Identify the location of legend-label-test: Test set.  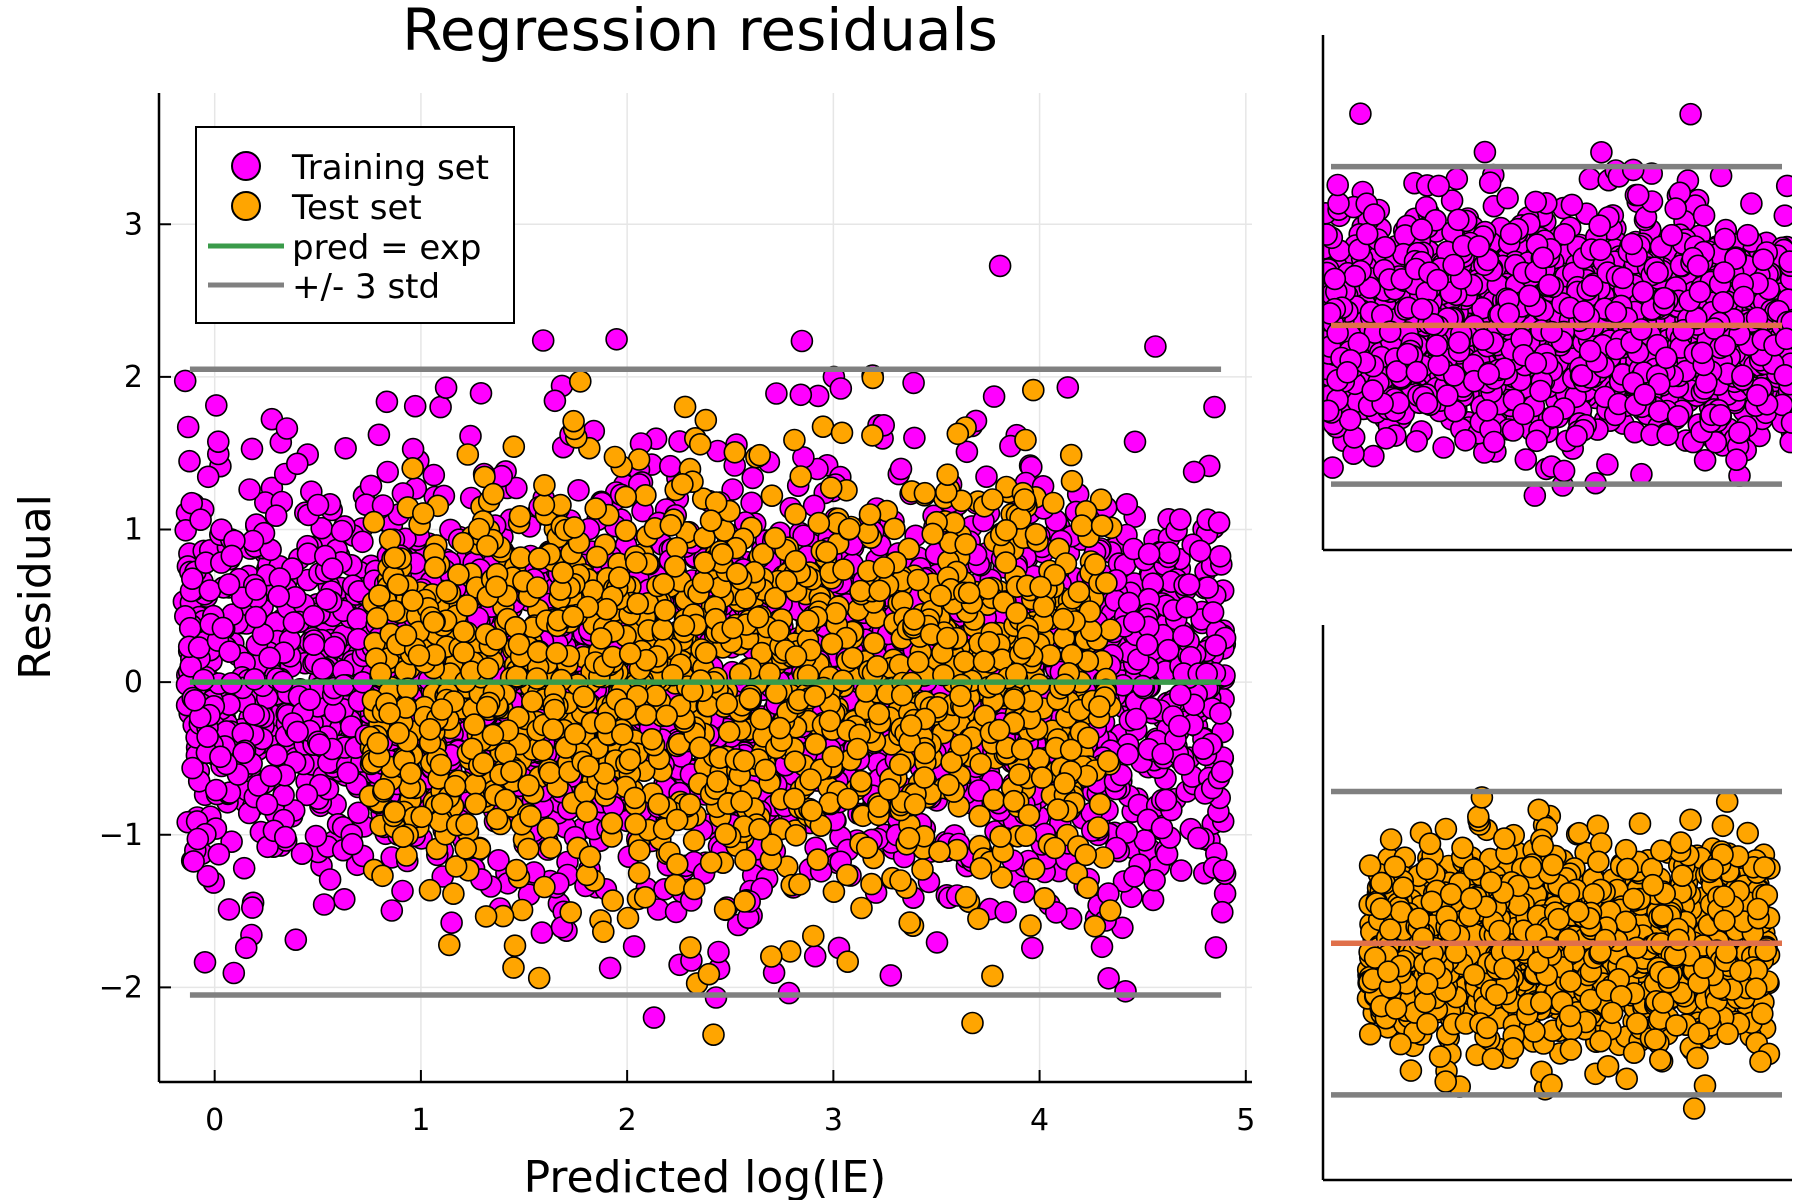
(356, 208).